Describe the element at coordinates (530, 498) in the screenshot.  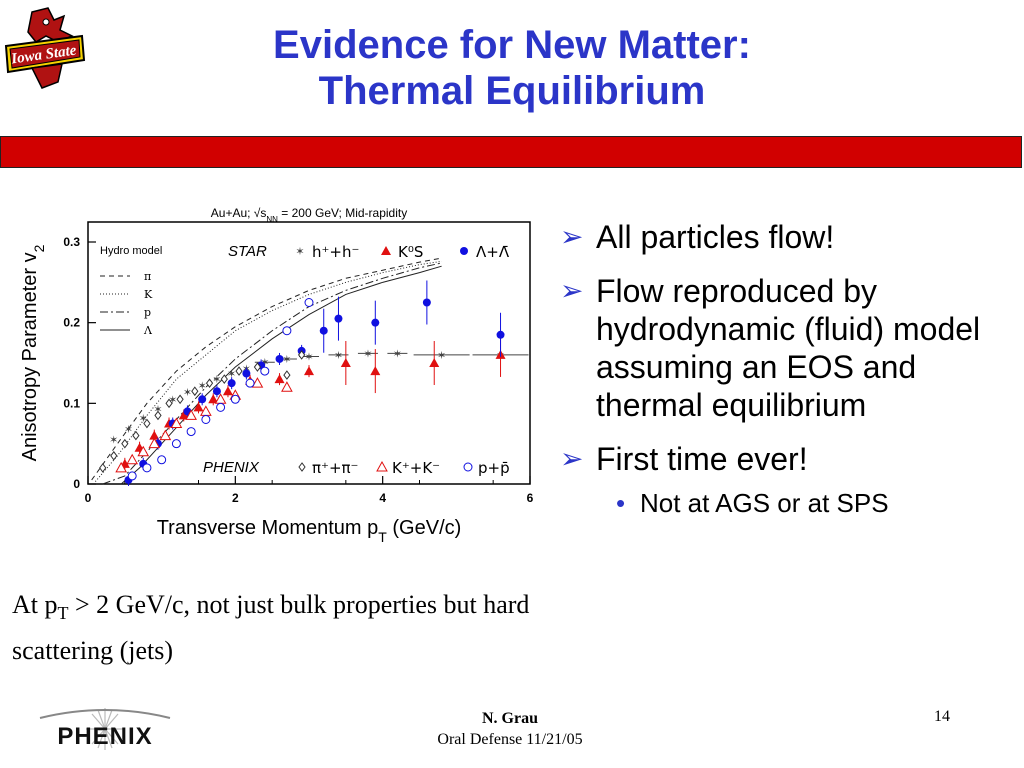
I see `x-tick-label: 6` at that location.